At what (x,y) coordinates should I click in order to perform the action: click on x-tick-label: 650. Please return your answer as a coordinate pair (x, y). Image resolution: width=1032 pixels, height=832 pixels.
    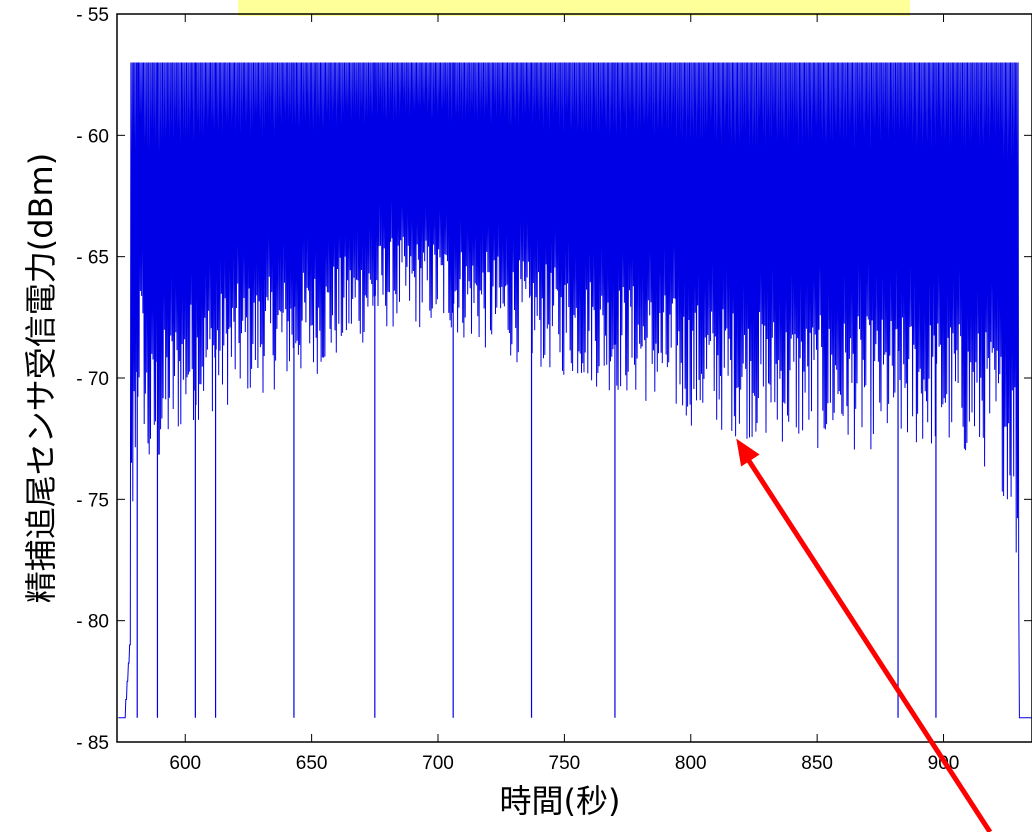
    Looking at the image, I should click on (312, 763).